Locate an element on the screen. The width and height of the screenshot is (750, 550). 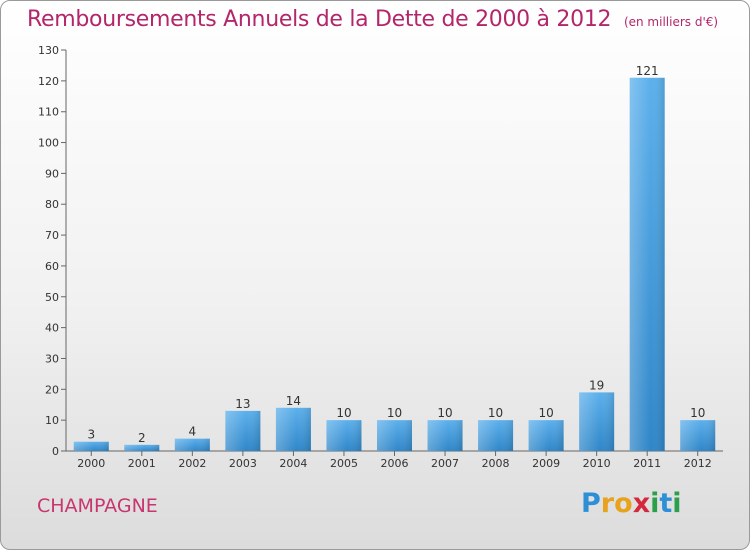
x-tick-label: 2008 is located at coordinates (496, 463).